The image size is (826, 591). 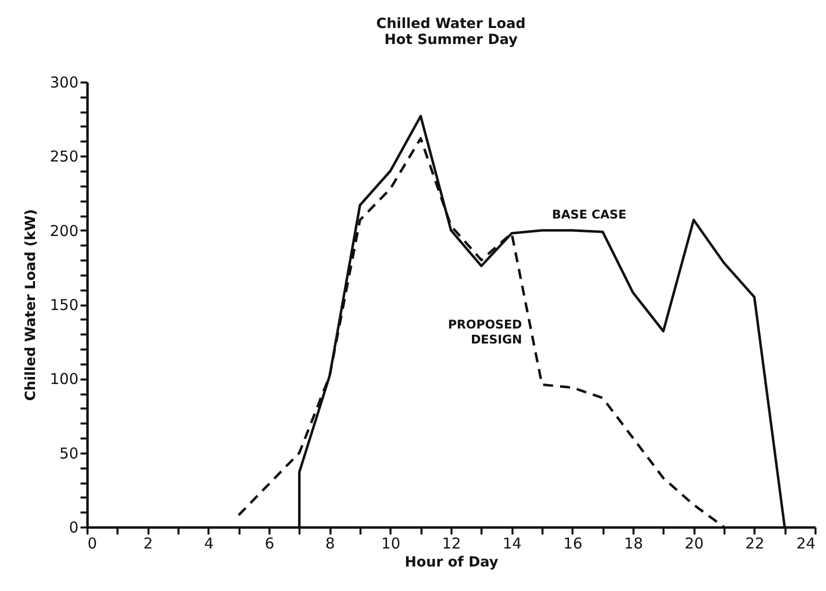 What do you see at coordinates (485, 332) in the screenshot?
I see `series-label: PROPOSED DESIGN` at bounding box center [485, 332].